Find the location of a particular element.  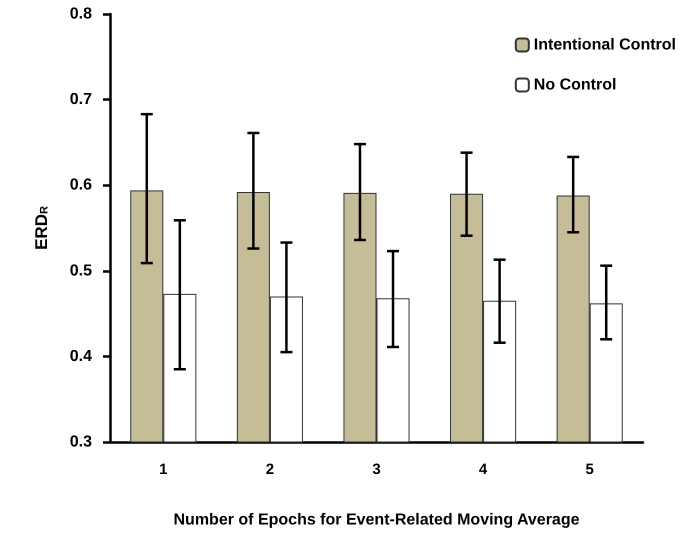

y-tick-label: 0.4 is located at coordinates (81, 356).